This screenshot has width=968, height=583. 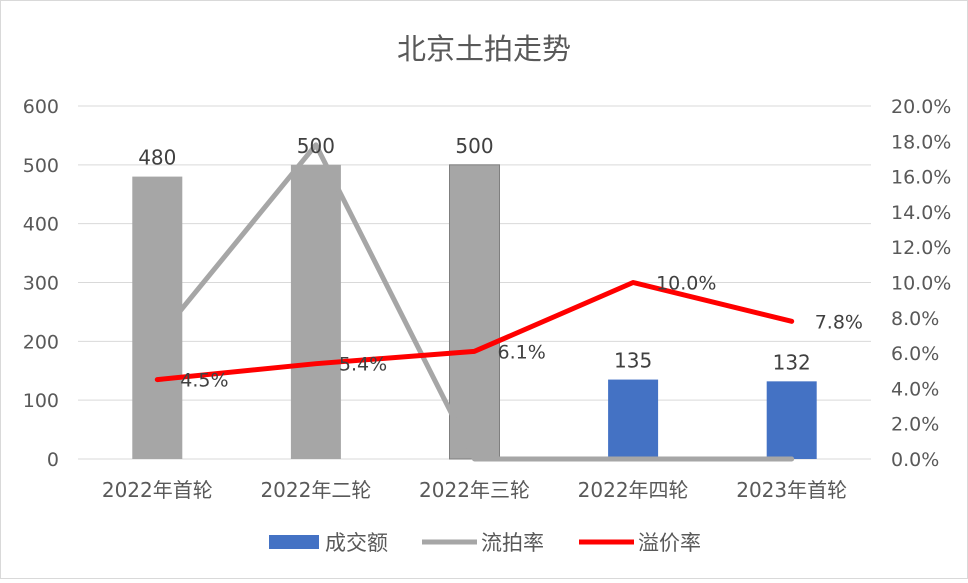 What do you see at coordinates (915, 319) in the screenshot?
I see `right-tick-label: 8.0%` at bounding box center [915, 319].